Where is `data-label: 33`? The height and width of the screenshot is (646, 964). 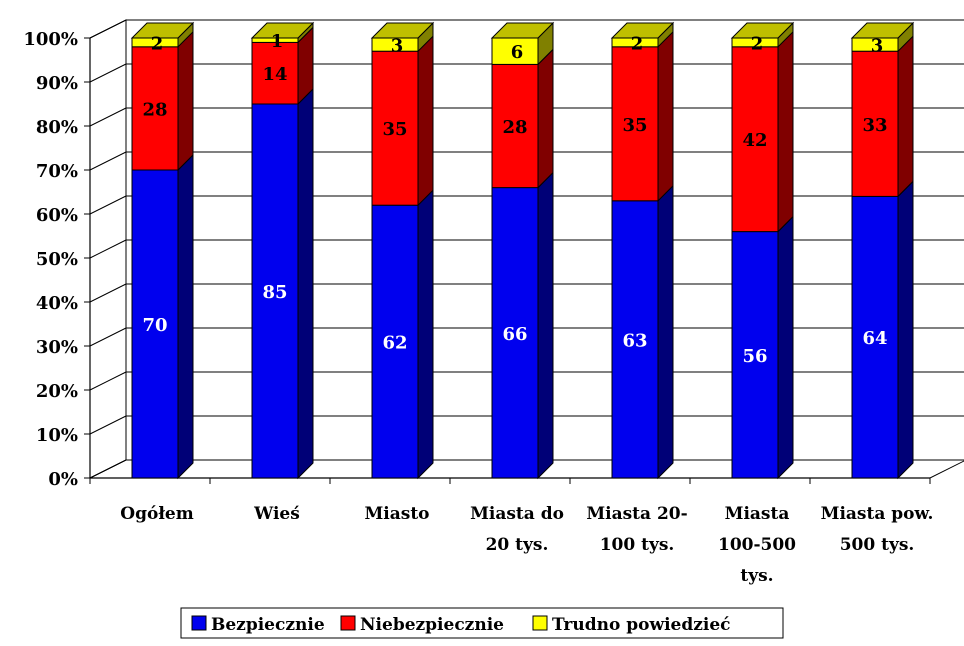 data-label: 33 is located at coordinates (874, 125).